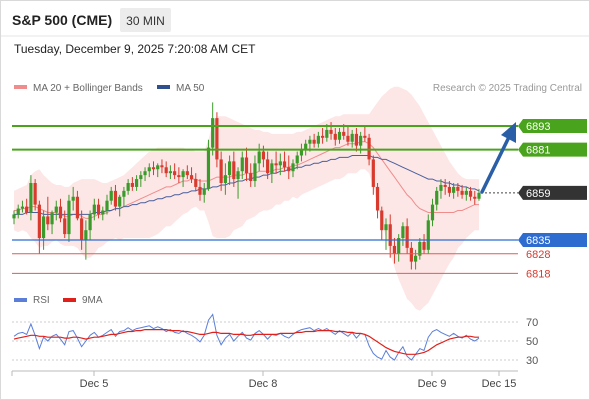 The image size is (590, 400). Describe the element at coordinates (246, 342) in the screenshot. I see `rsi-9ma-line` at that location.